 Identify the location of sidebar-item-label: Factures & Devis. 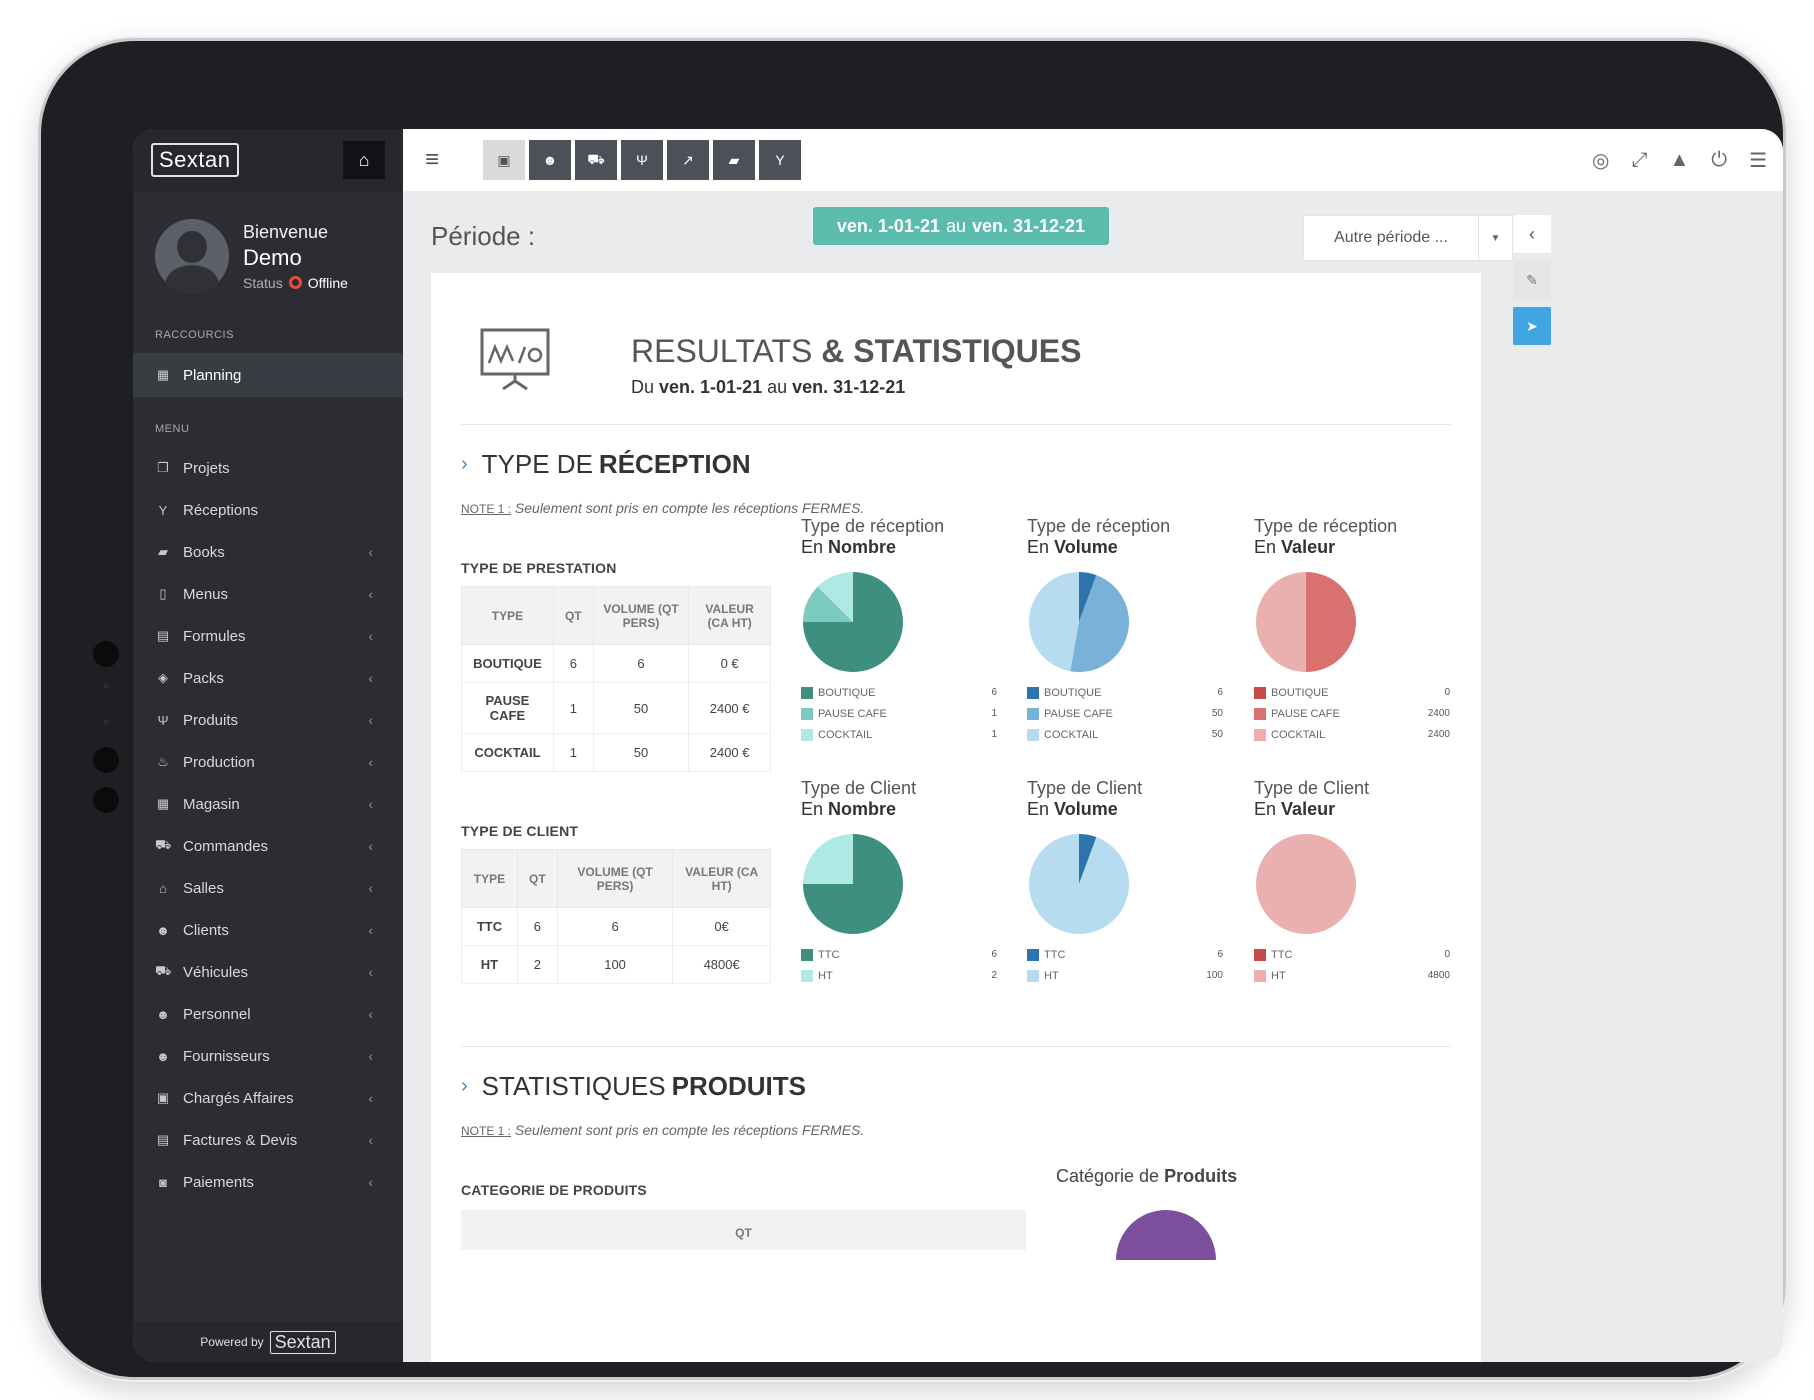
(240, 1140).